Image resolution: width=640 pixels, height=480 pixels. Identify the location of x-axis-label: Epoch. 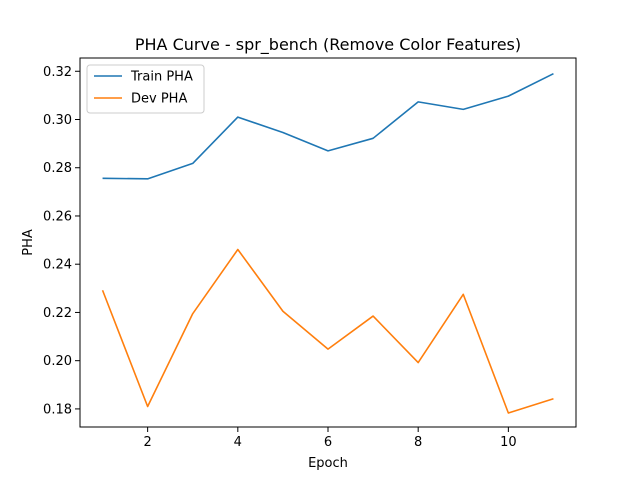
(328, 463).